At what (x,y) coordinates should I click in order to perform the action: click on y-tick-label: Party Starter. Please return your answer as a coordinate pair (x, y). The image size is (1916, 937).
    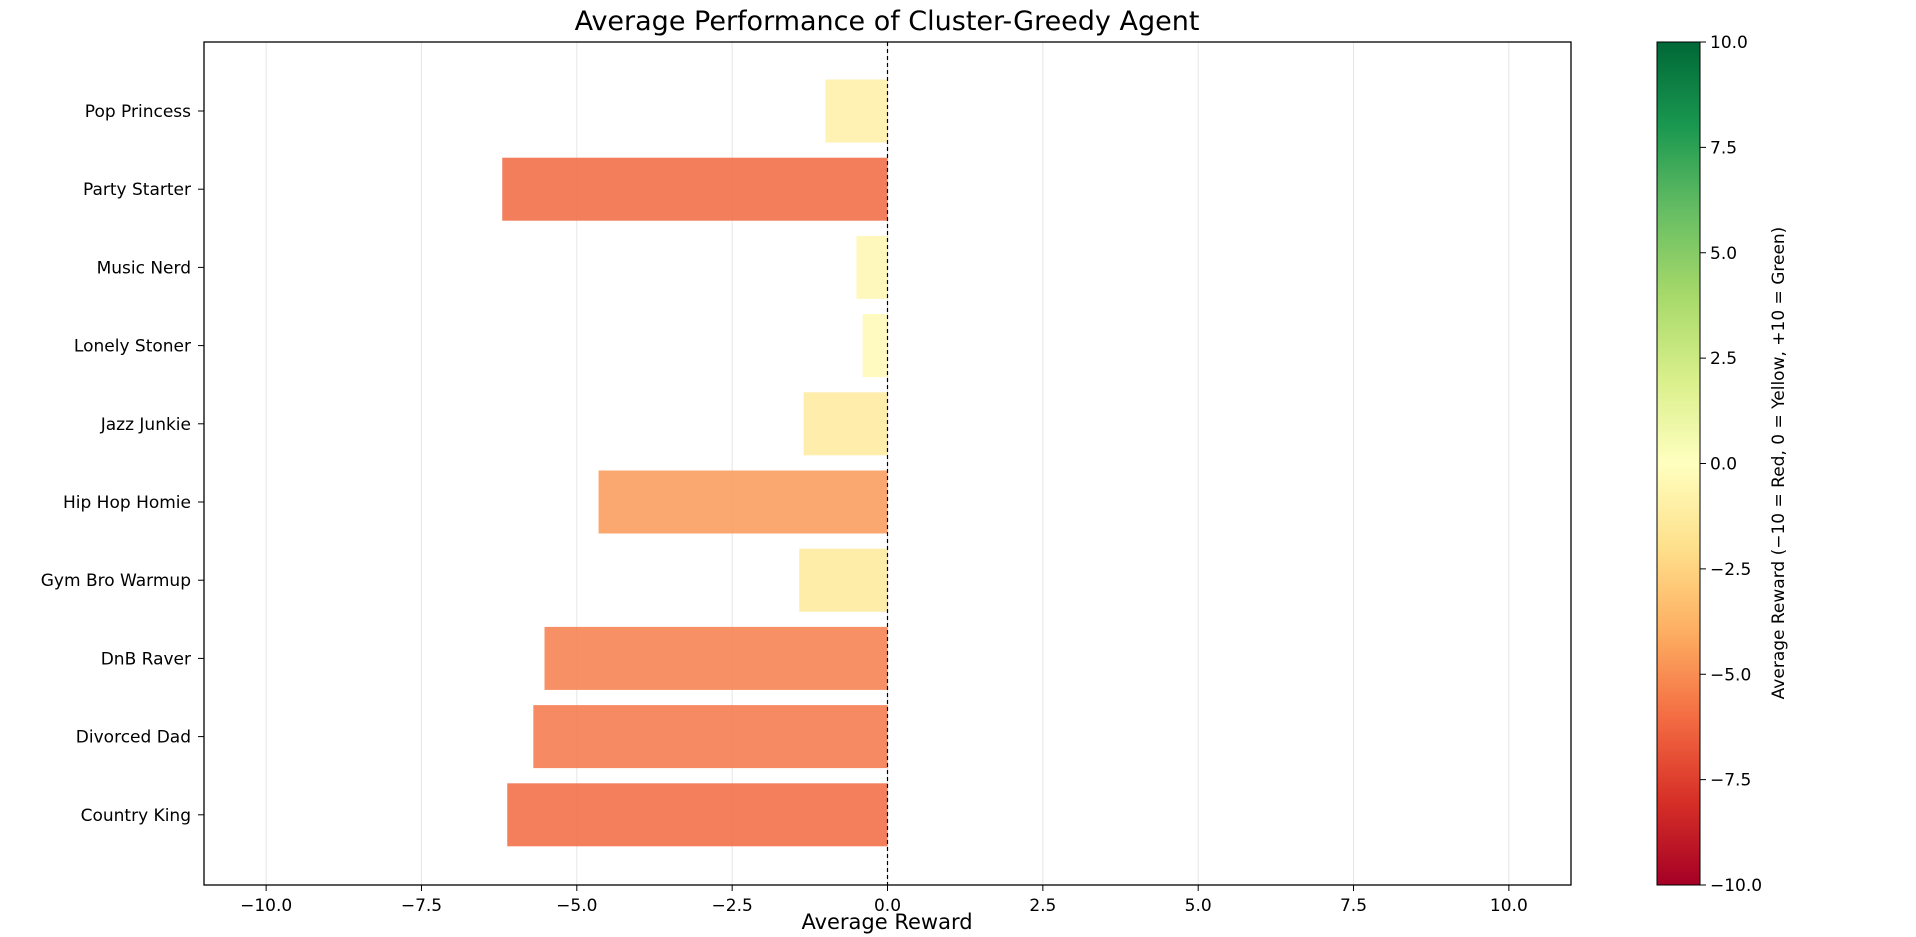
    Looking at the image, I should click on (137, 190).